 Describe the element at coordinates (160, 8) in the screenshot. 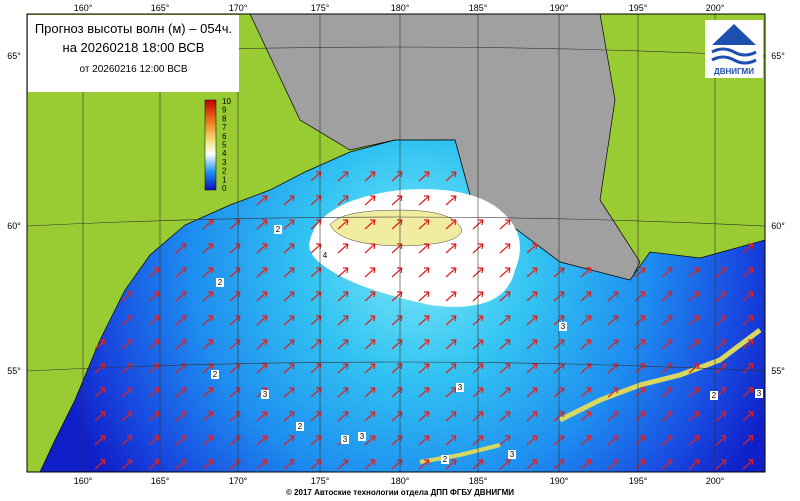

I see `lon-label-top: 165°` at that location.